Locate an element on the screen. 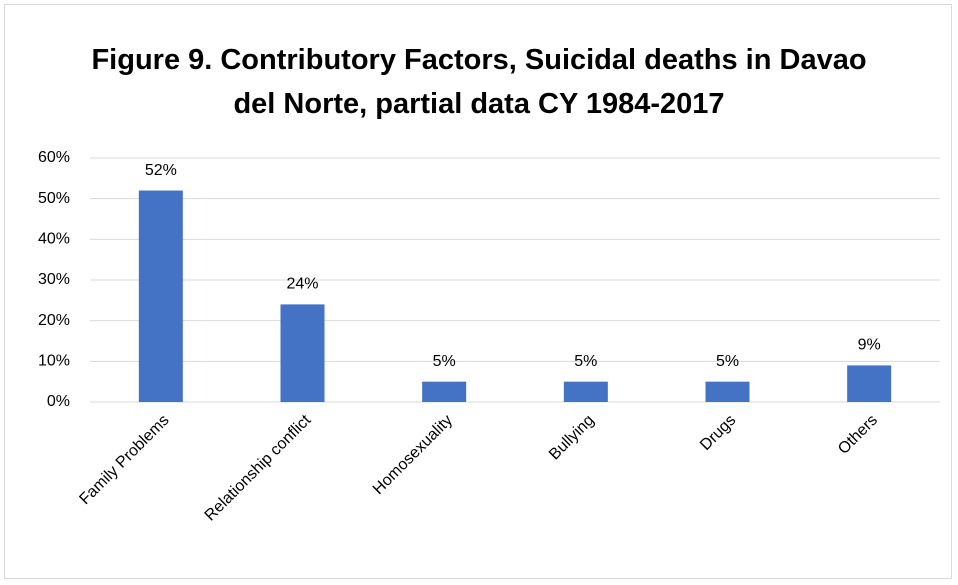 The image size is (958, 585). x-tick-label: Homosexuality is located at coordinates (413, 455).